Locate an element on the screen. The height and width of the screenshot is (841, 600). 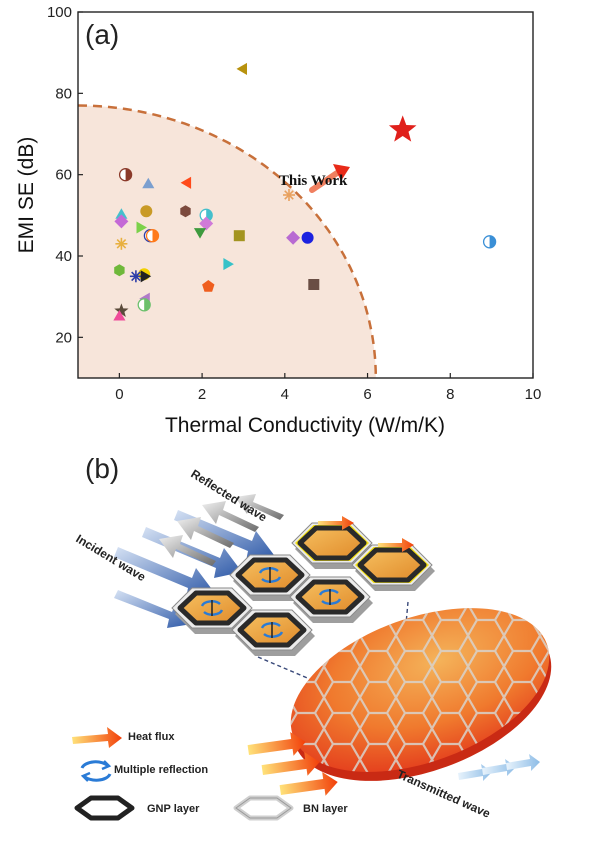
y-tick-label: 60 is located at coordinates (63, 175).